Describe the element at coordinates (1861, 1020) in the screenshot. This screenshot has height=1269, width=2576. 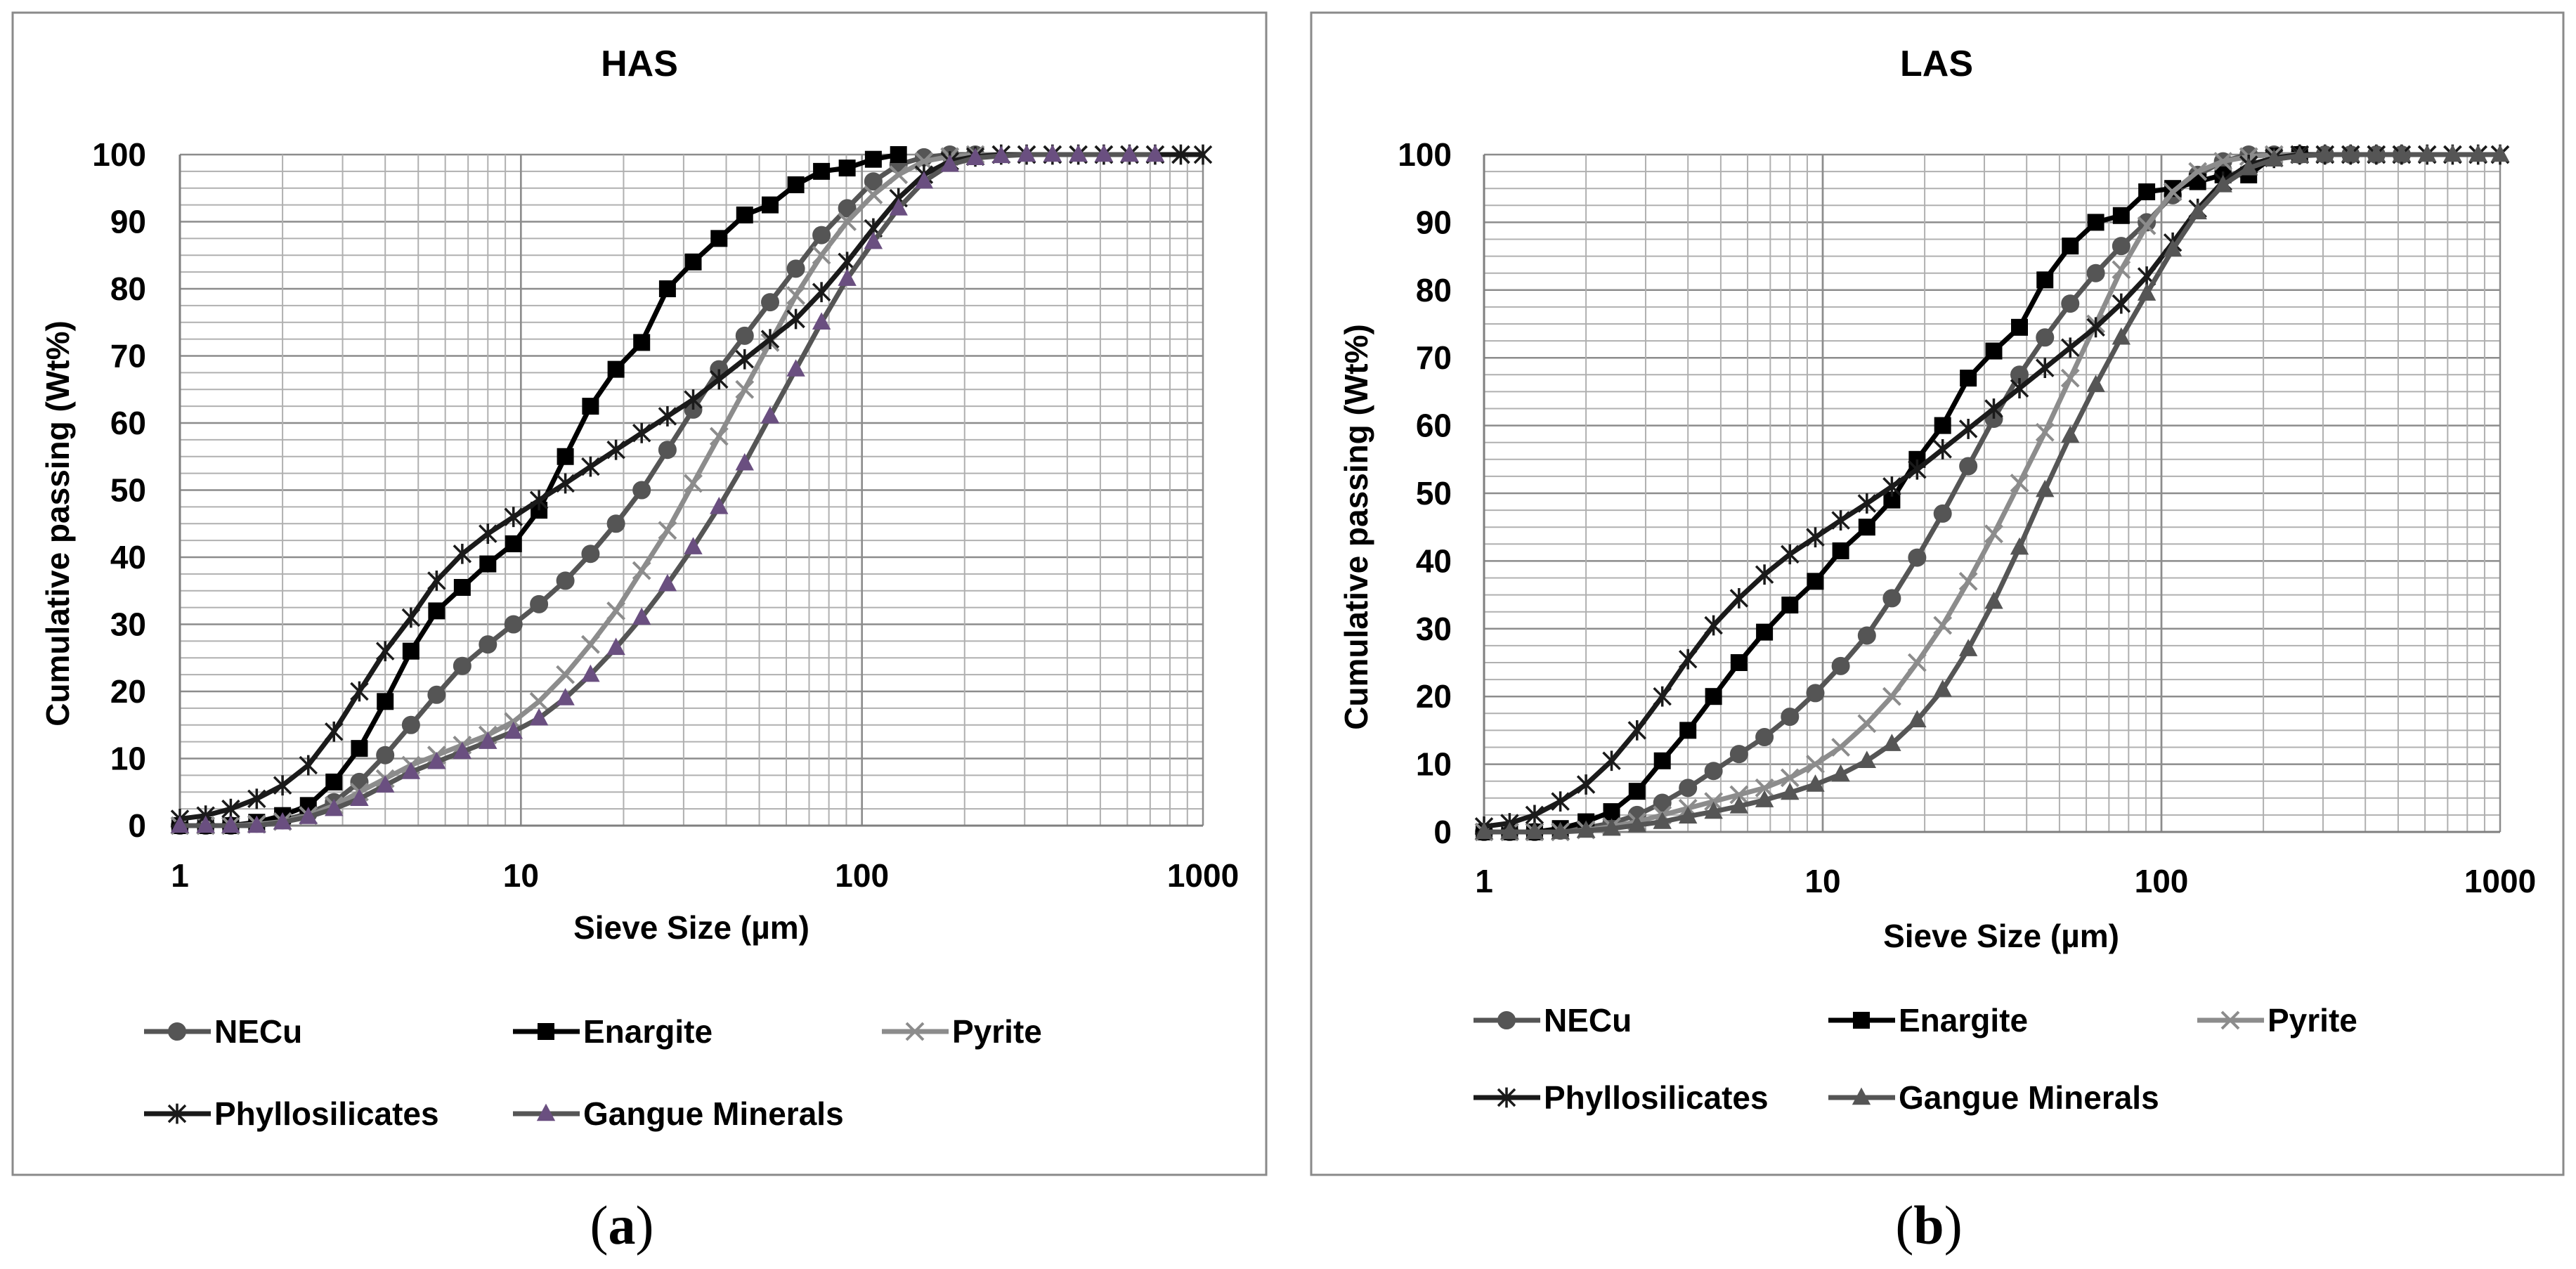
I see `legend-marker` at that location.